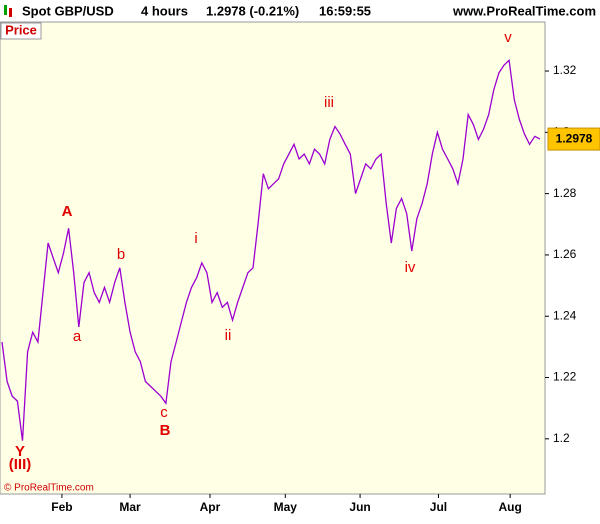 Image resolution: width=600 pixels, height=524 pixels. Describe the element at coordinates (20, 464) in the screenshot. I see `wave-label: (III)` at that location.